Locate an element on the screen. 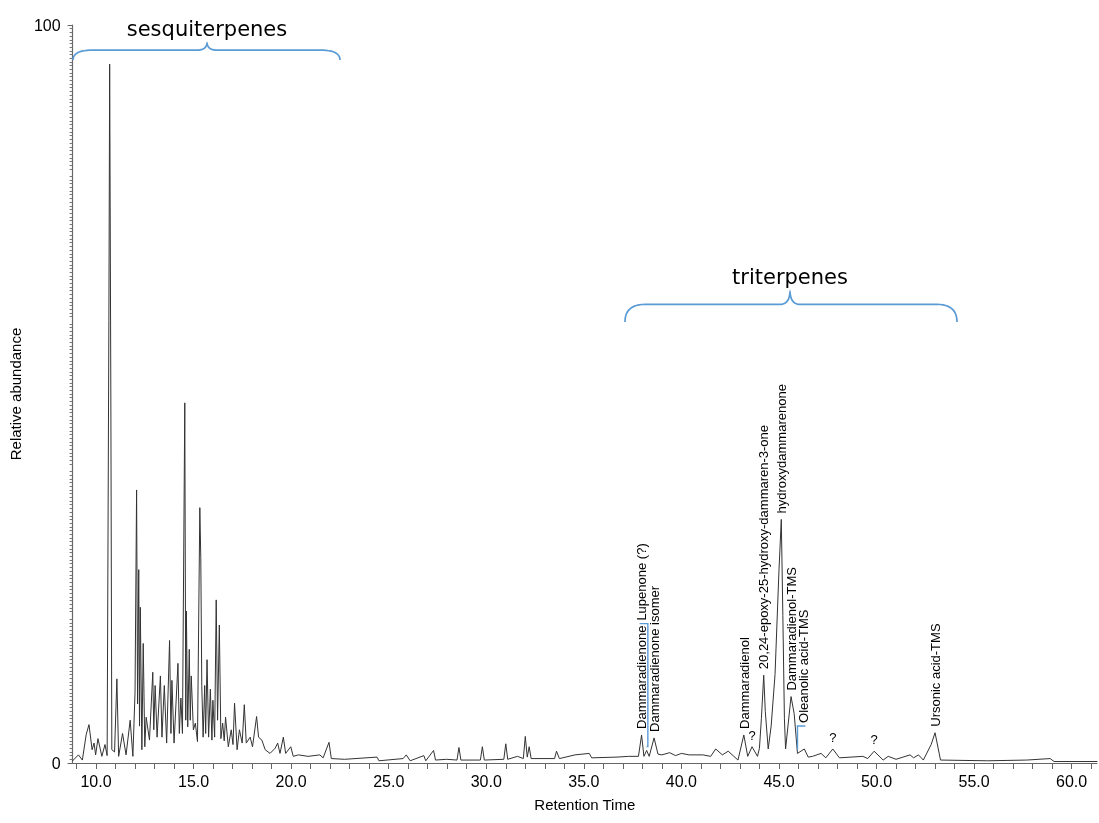 This screenshot has width=1099, height=823. x-tick-label: 60.0 is located at coordinates (1072, 781).